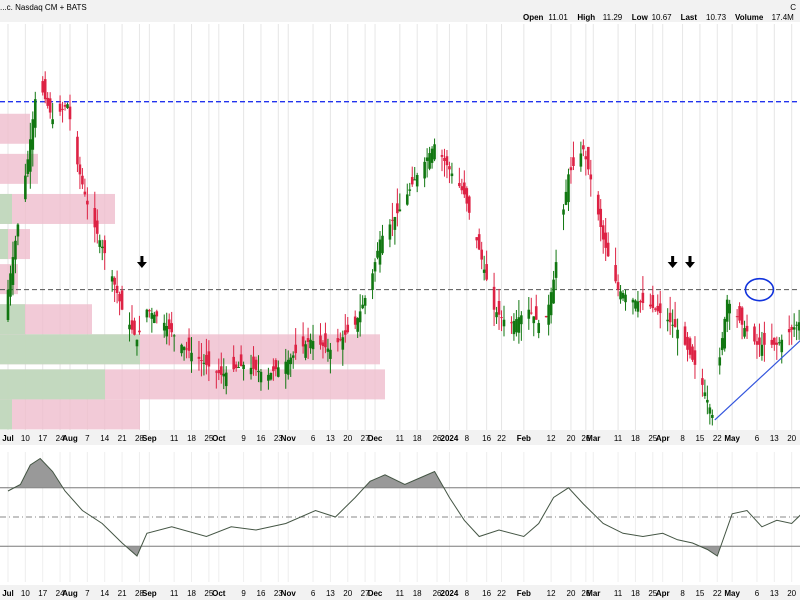 The image size is (800, 600). I want to click on date-tick-label: 20, so click(791, 438).